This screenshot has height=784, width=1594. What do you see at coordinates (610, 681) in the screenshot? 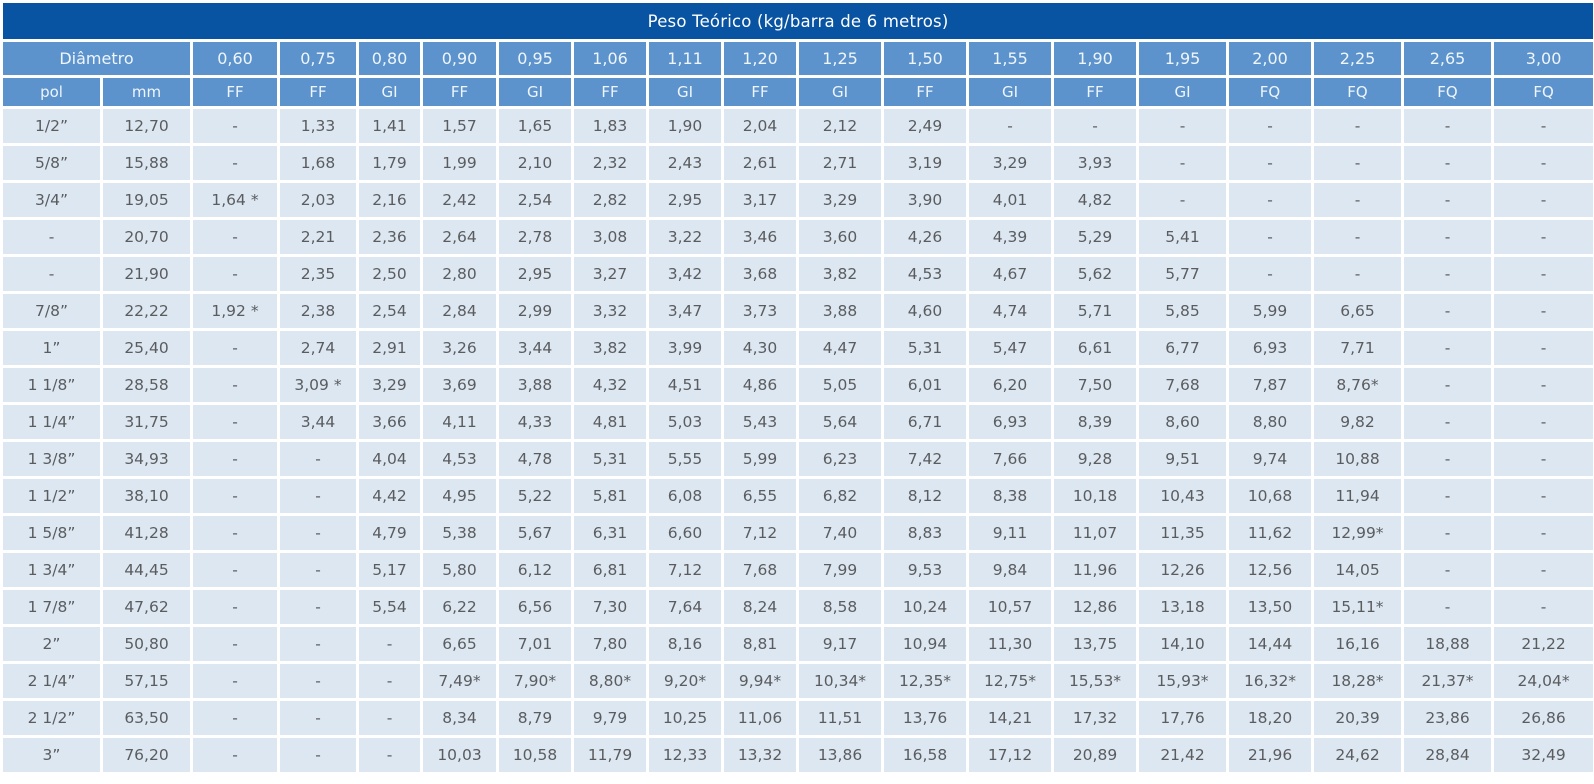
I see `weight-cell: 8,80*` at bounding box center [610, 681].